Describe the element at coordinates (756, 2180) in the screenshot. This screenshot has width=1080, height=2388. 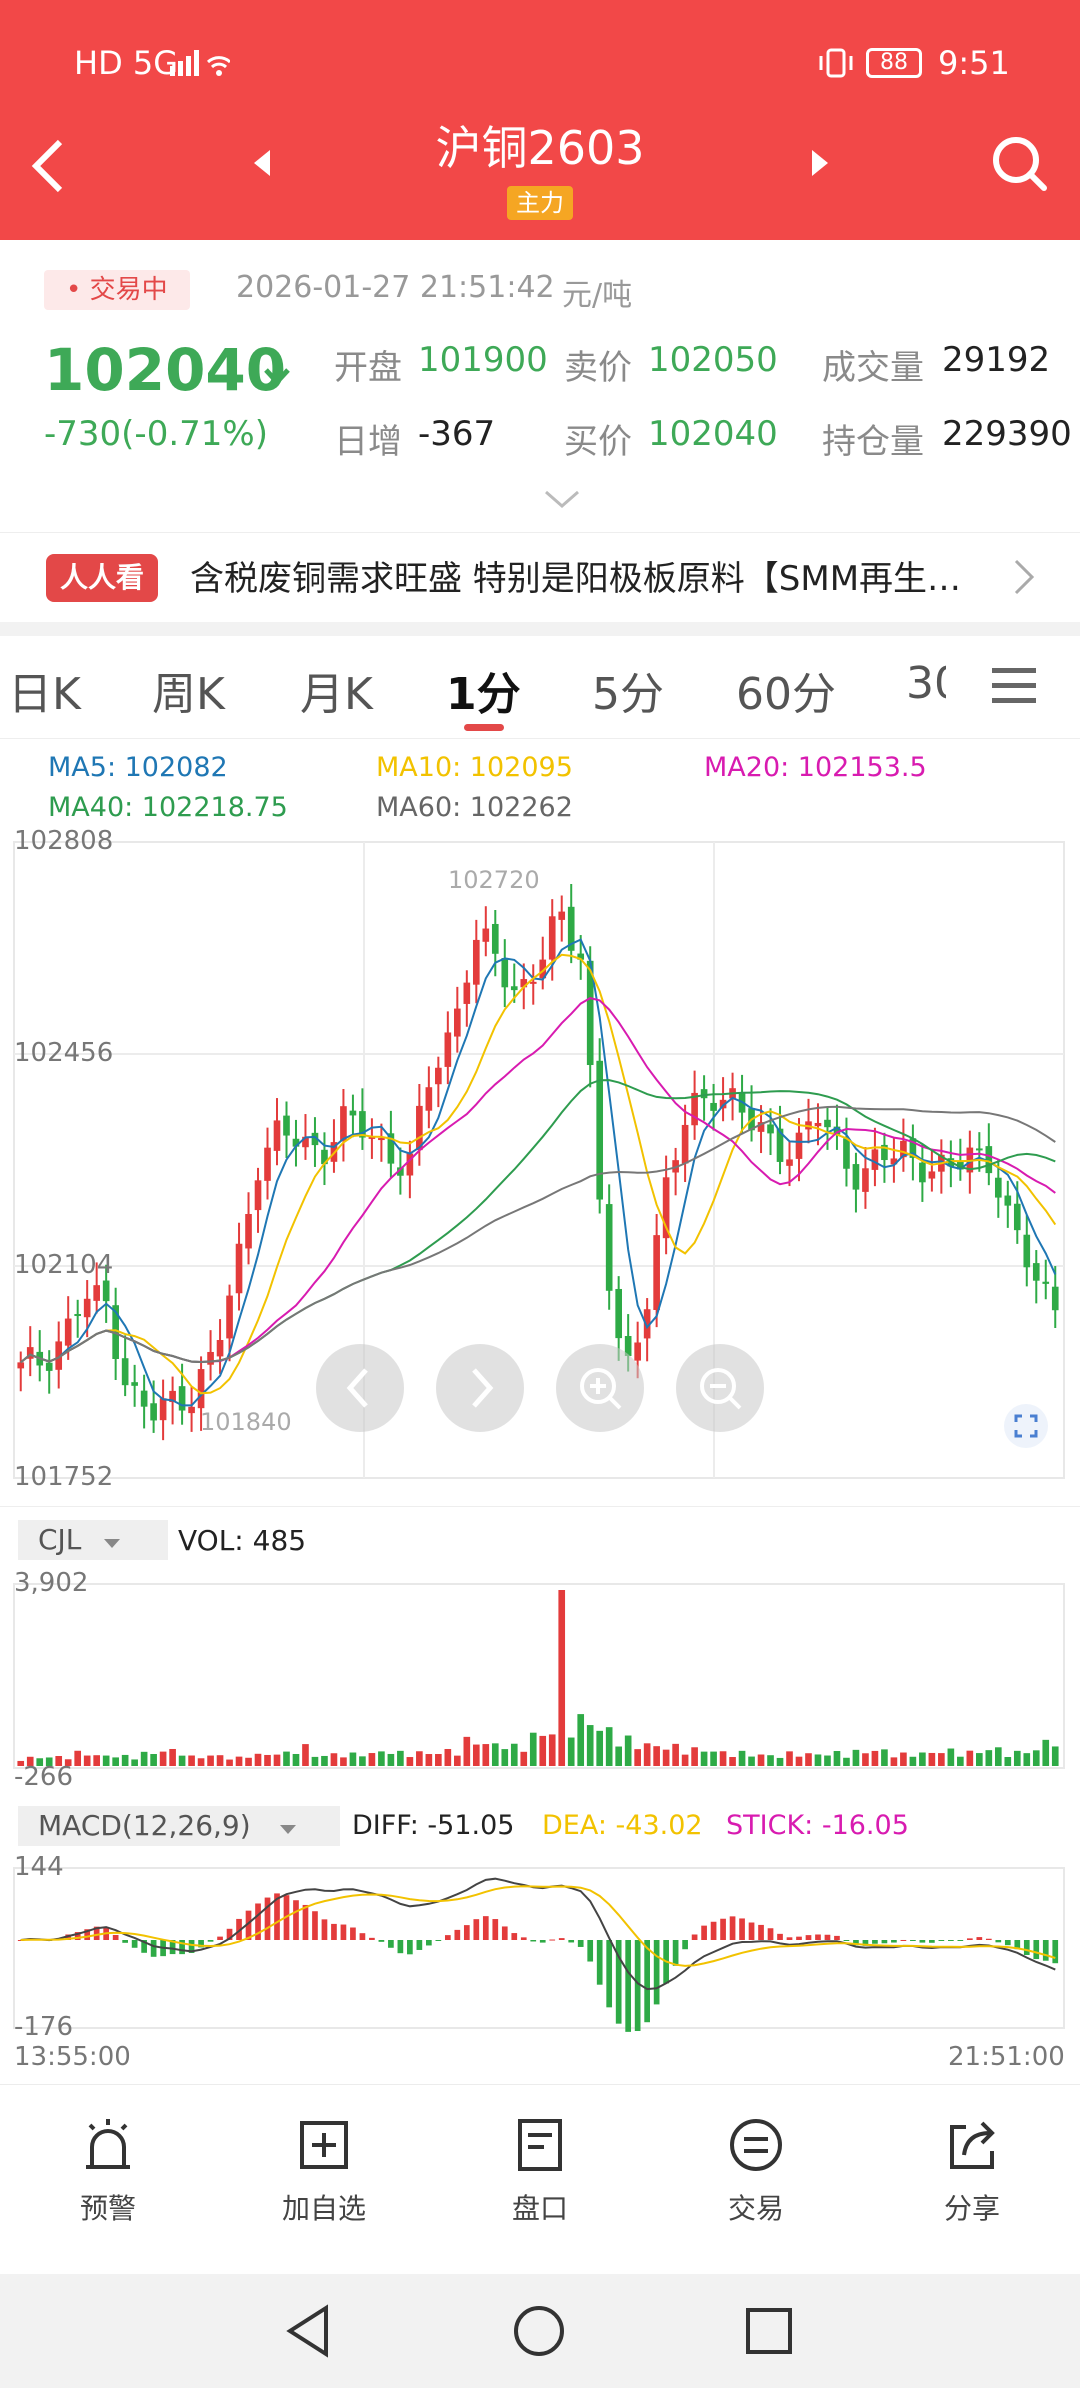
I see `nav-trade: 交易` at that location.